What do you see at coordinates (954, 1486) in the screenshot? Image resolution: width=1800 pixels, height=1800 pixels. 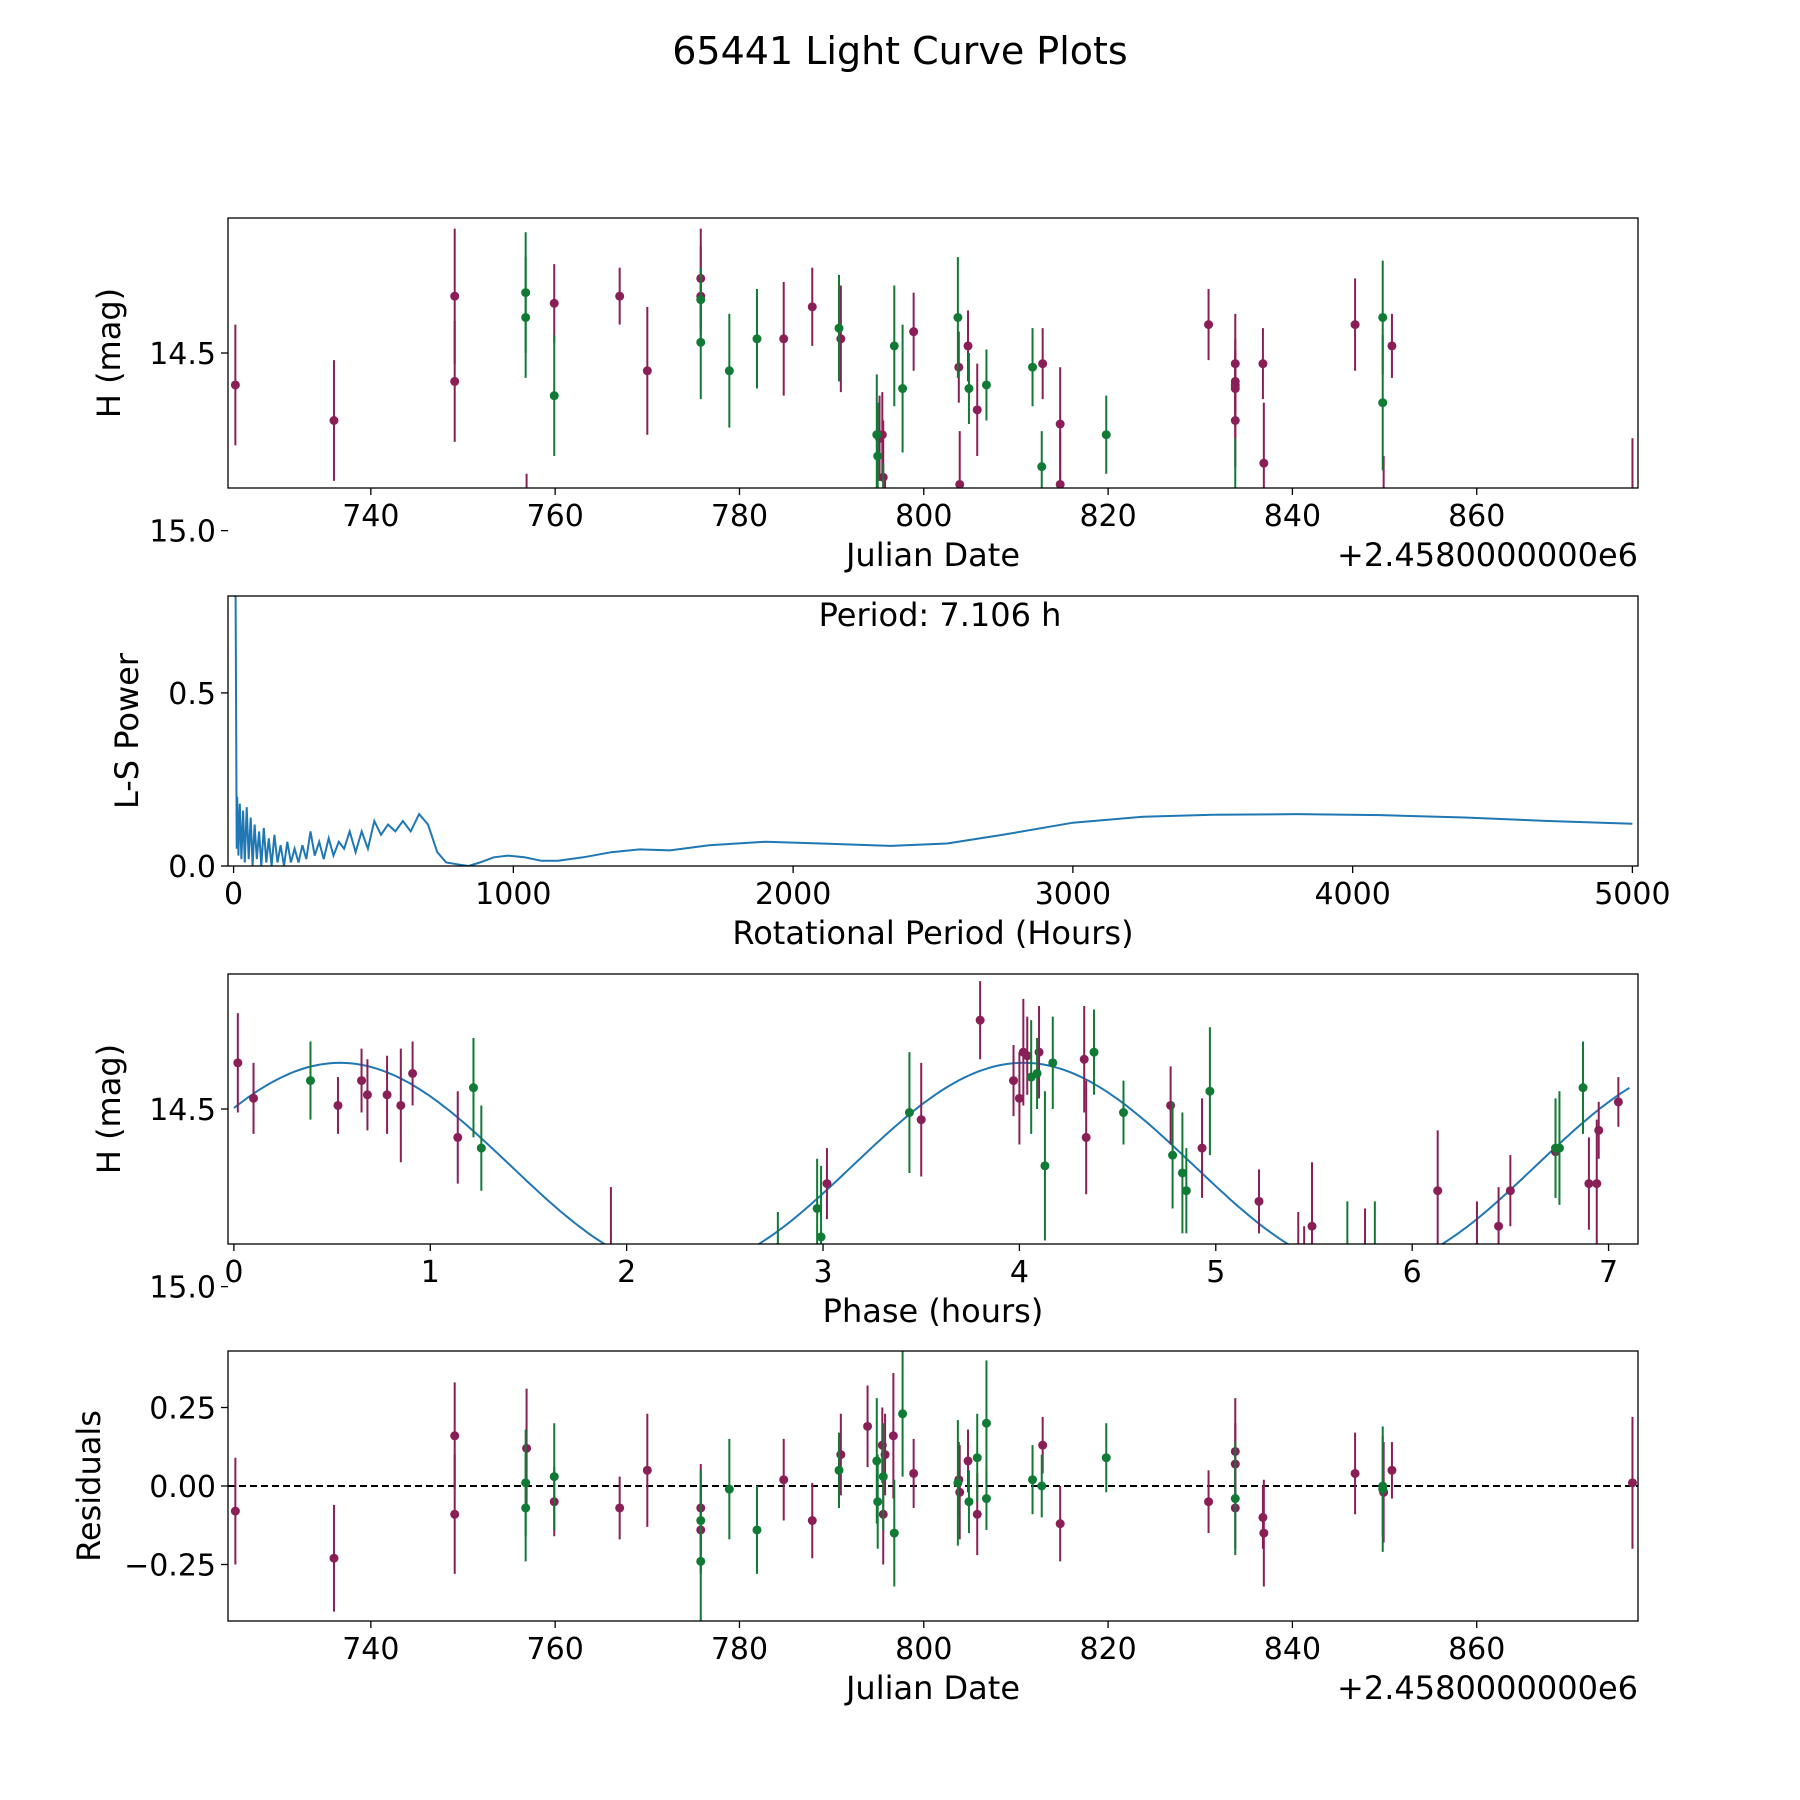 I see `residuals-series-g` at bounding box center [954, 1486].